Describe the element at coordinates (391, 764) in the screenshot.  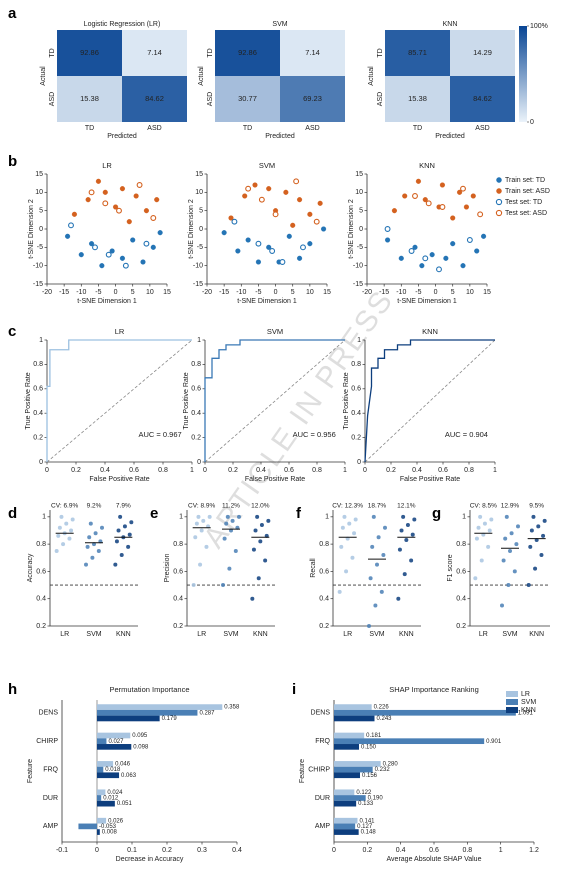
I see `value-label: 0.280` at that location.